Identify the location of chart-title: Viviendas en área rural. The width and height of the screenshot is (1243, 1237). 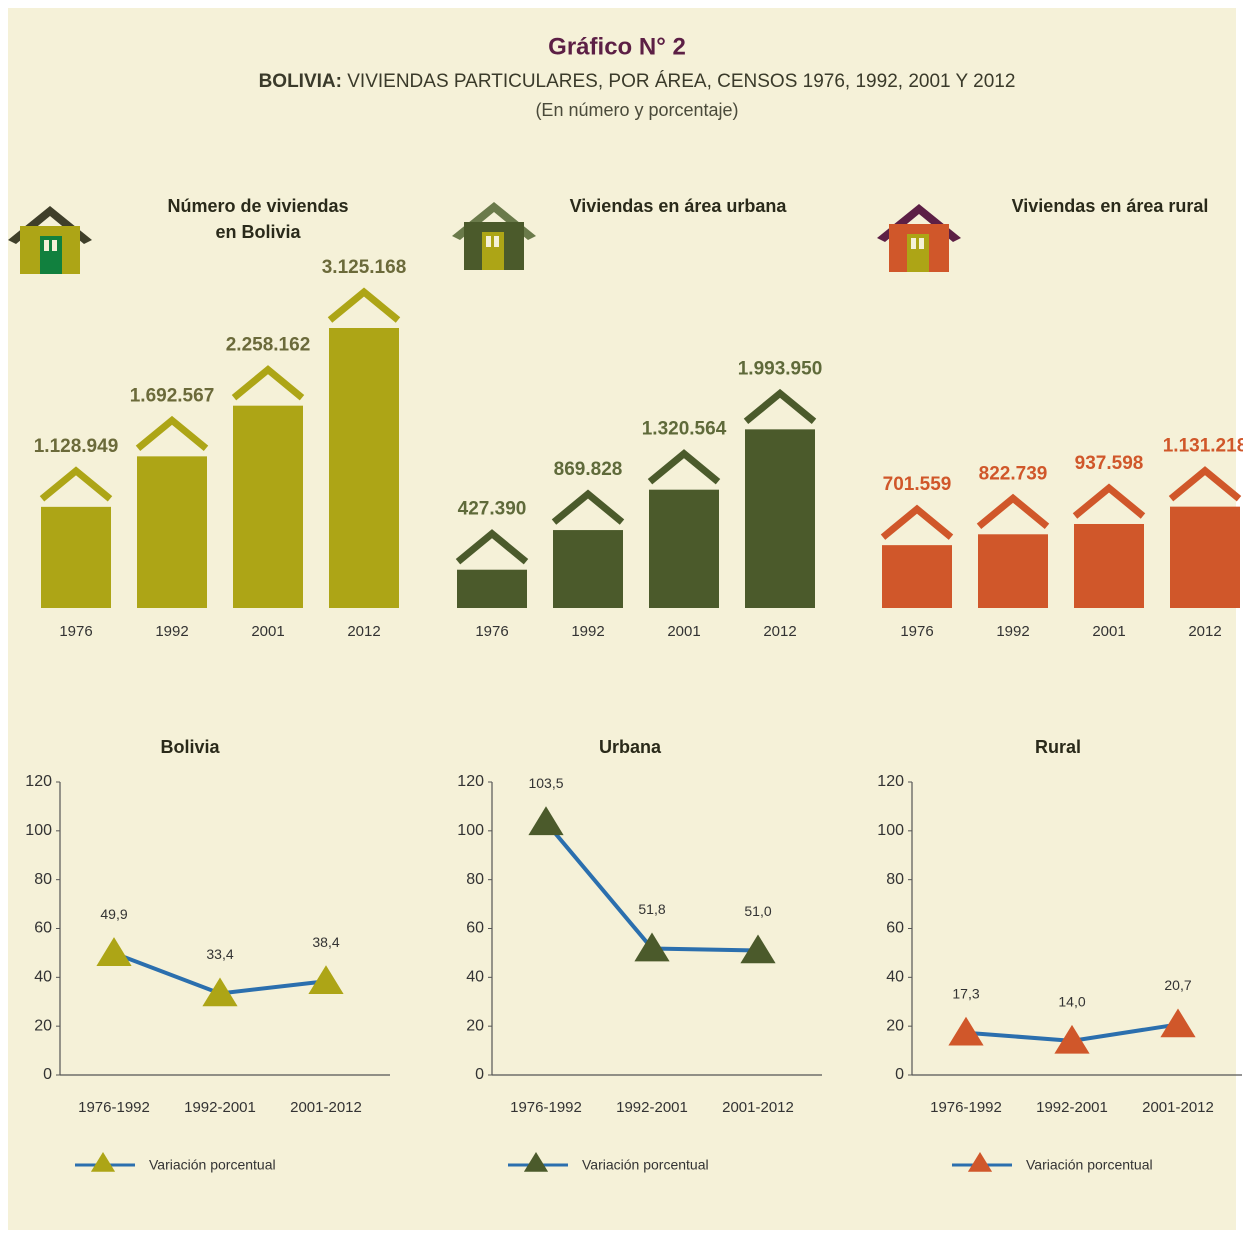
(1110, 206).